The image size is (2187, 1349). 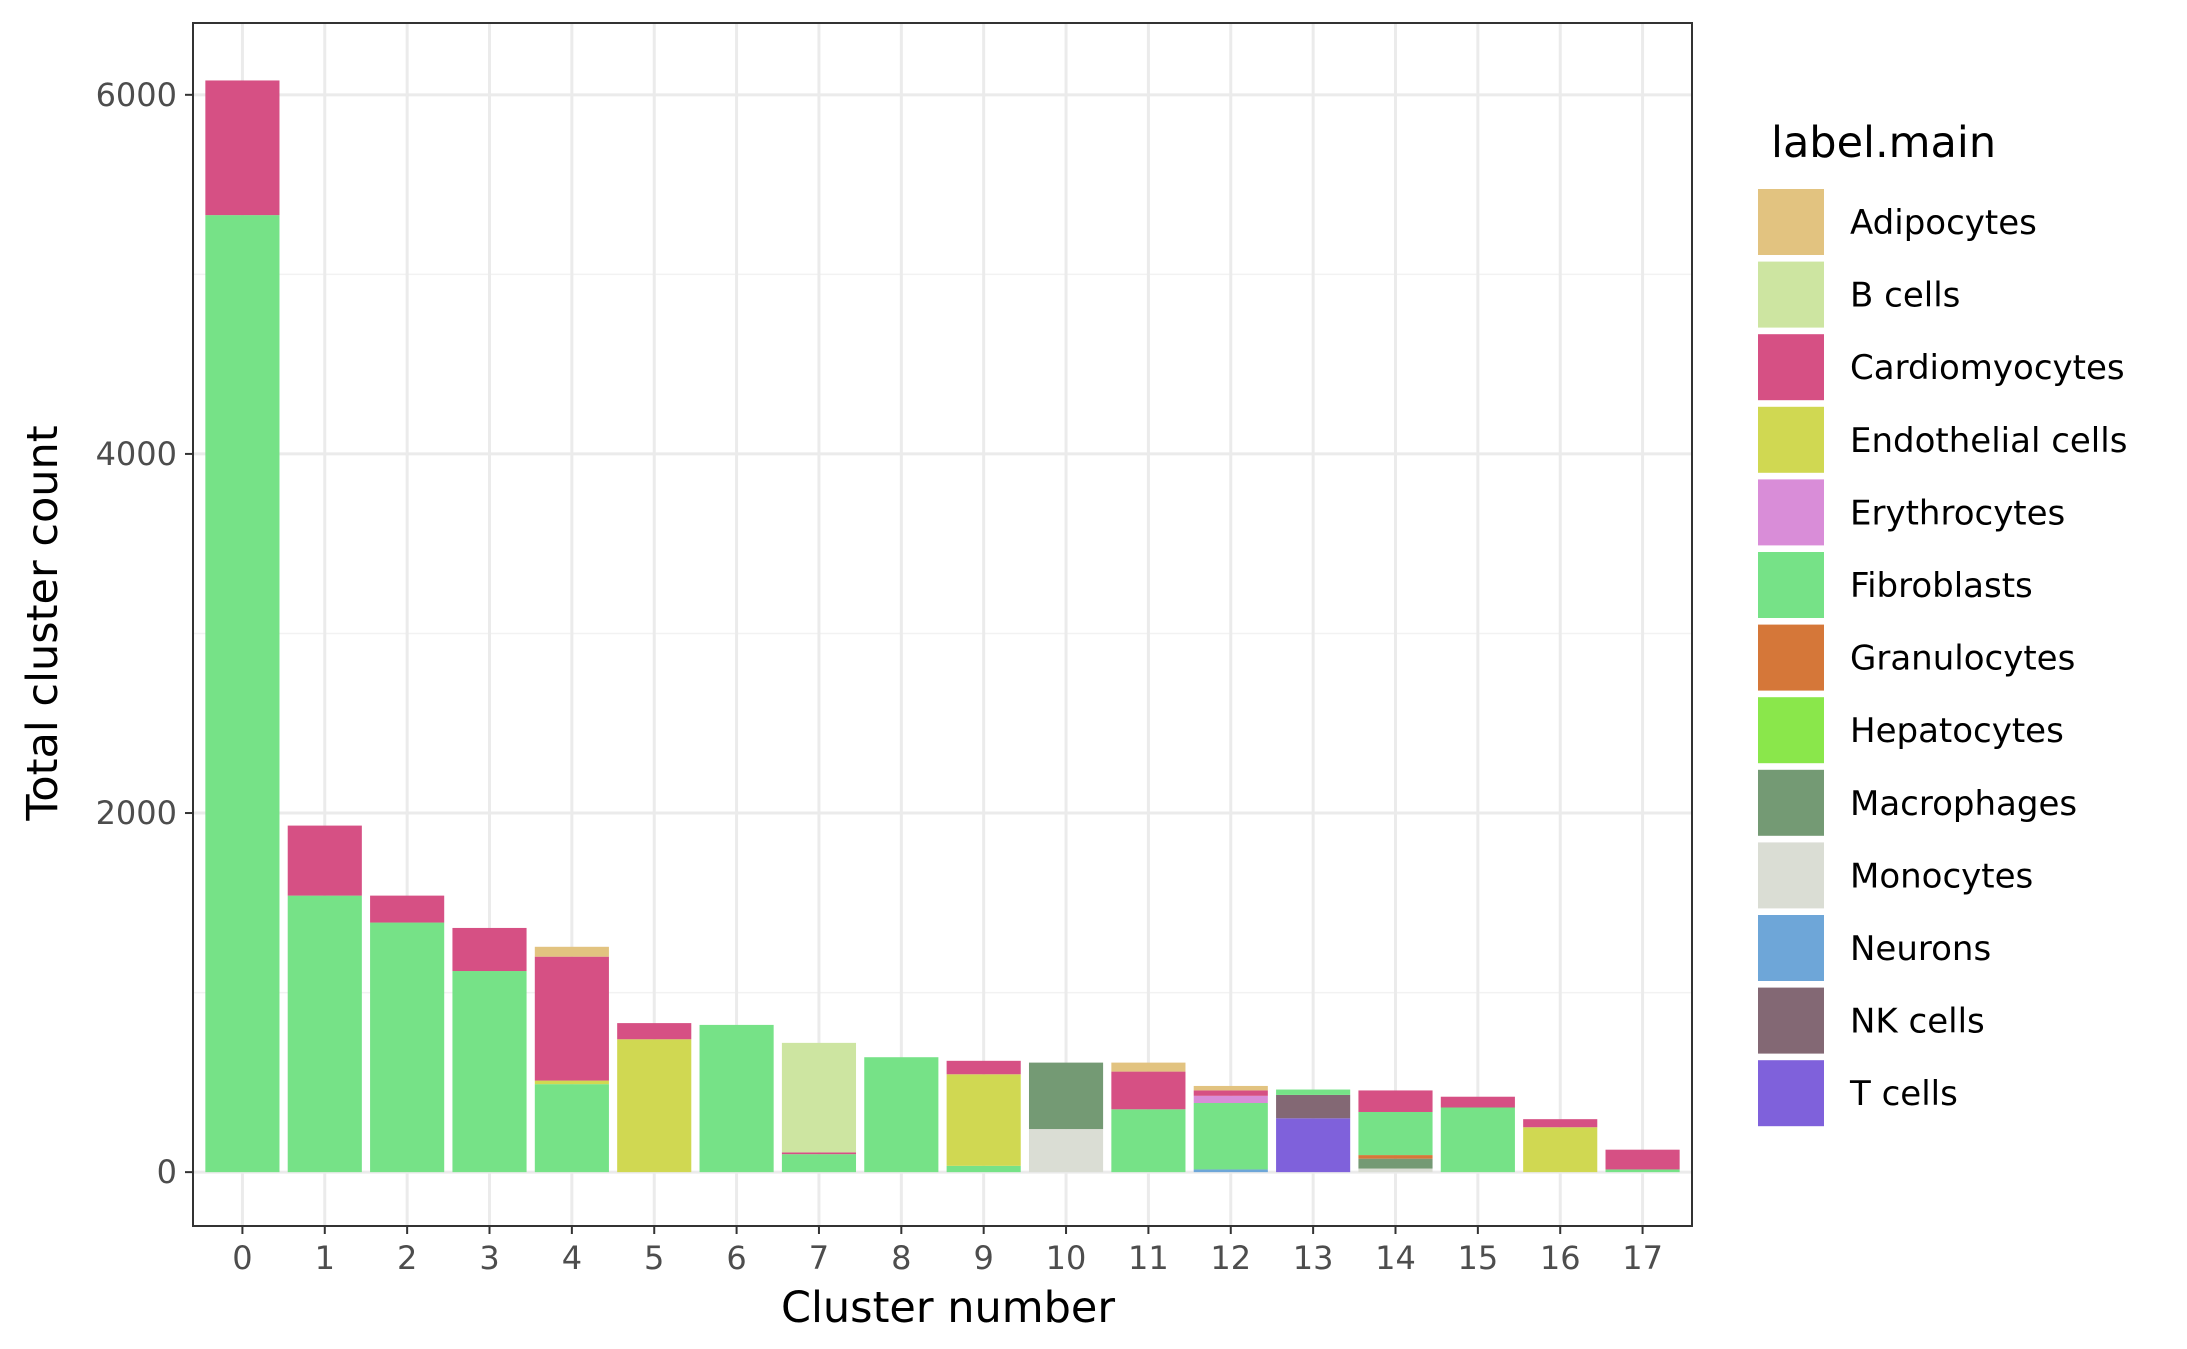 I want to click on legend-label: Adipocytes, so click(x=1943, y=223).